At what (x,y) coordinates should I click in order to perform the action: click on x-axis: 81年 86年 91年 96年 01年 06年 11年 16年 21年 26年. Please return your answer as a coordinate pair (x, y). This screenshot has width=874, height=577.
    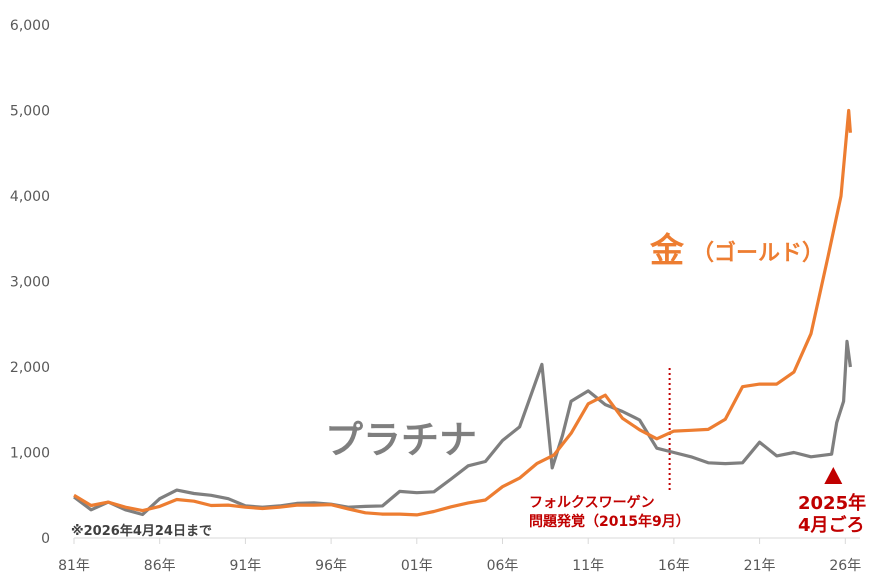
    Looking at the image, I should click on (459, 555).